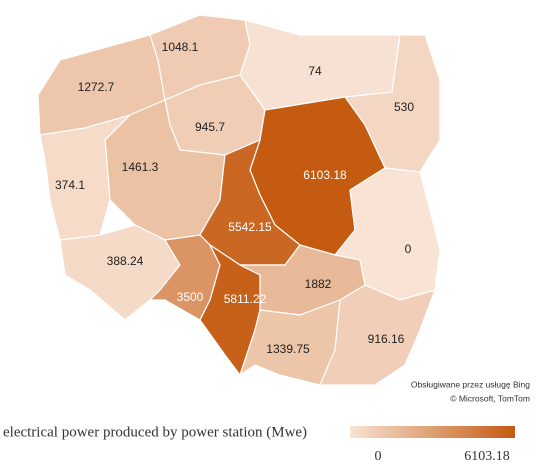  What do you see at coordinates (96, 87) in the screenshot?
I see `region-label: 1272.7` at bounding box center [96, 87].